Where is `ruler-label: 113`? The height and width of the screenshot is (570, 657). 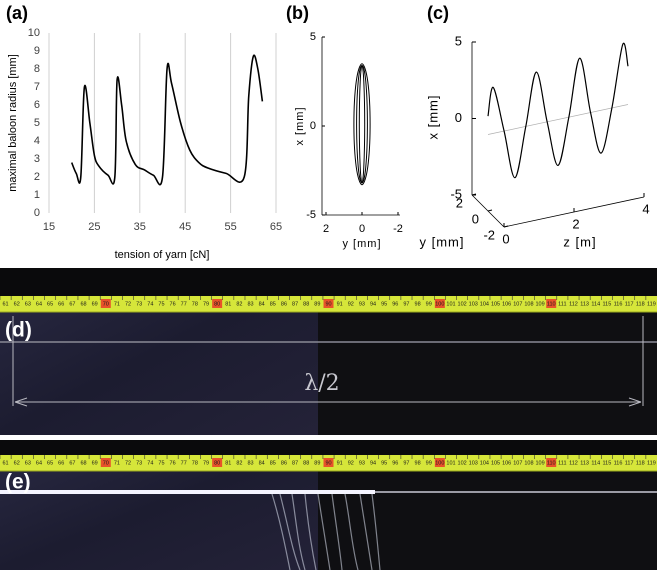
ruler-label: 113 is located at coordinates (584, 463).